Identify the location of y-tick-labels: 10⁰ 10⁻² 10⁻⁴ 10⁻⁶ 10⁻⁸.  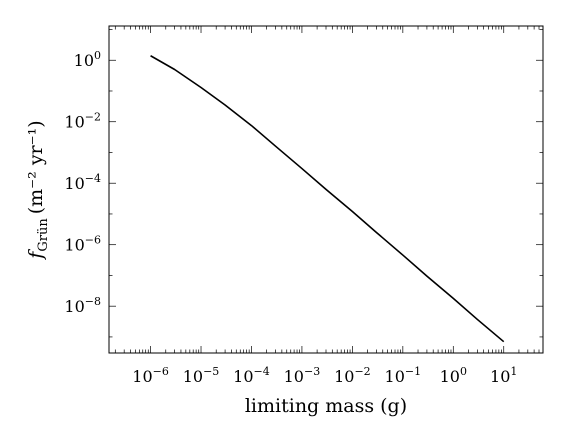
(82, 182).